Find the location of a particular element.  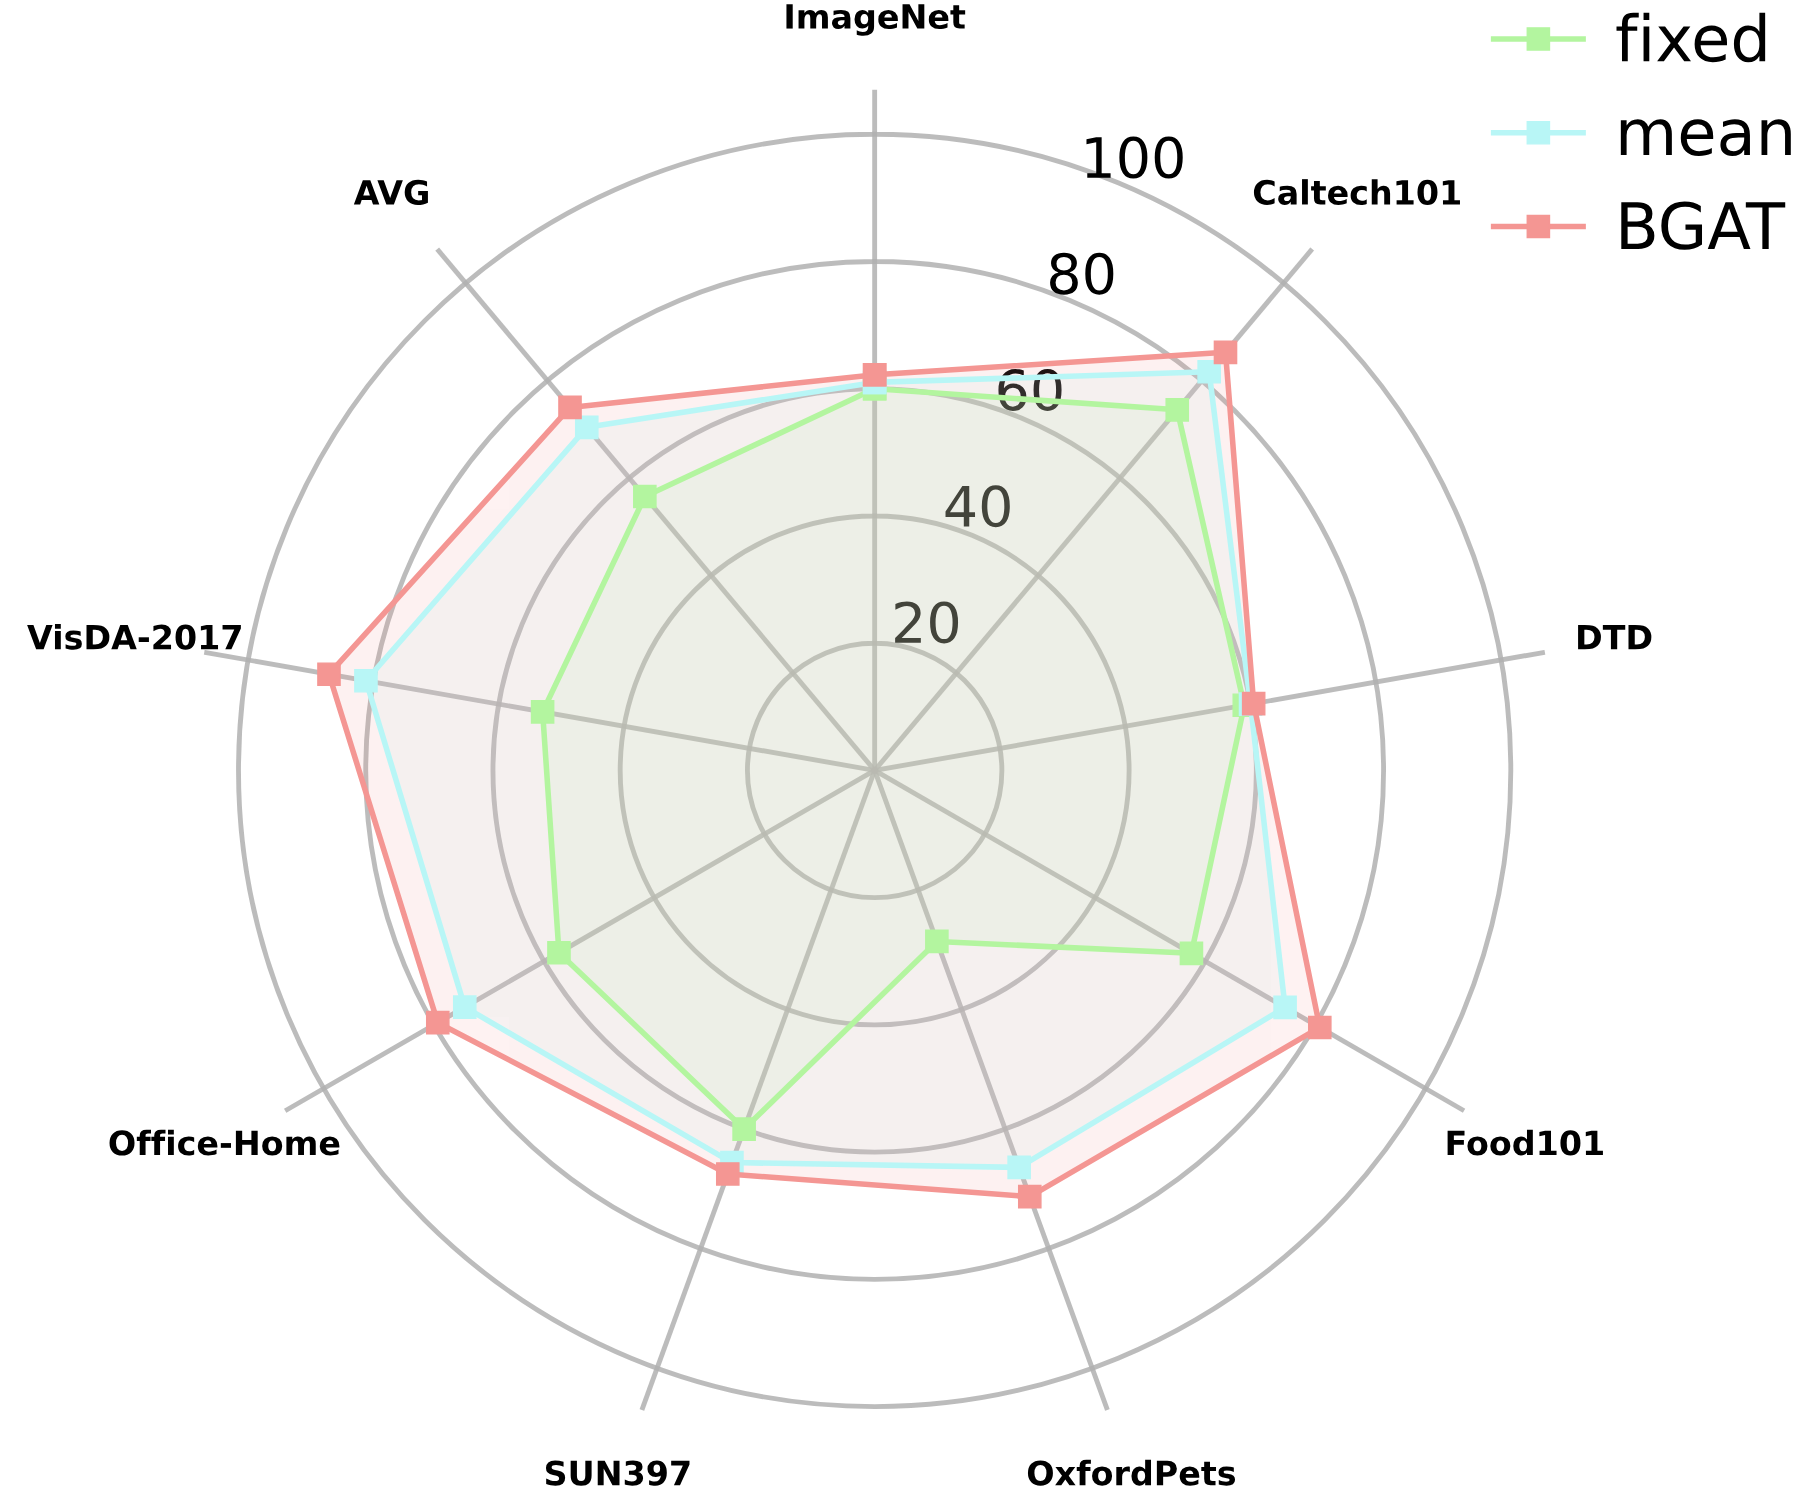

spoke-label: Food101 is located at coordinates (1525, 1142).